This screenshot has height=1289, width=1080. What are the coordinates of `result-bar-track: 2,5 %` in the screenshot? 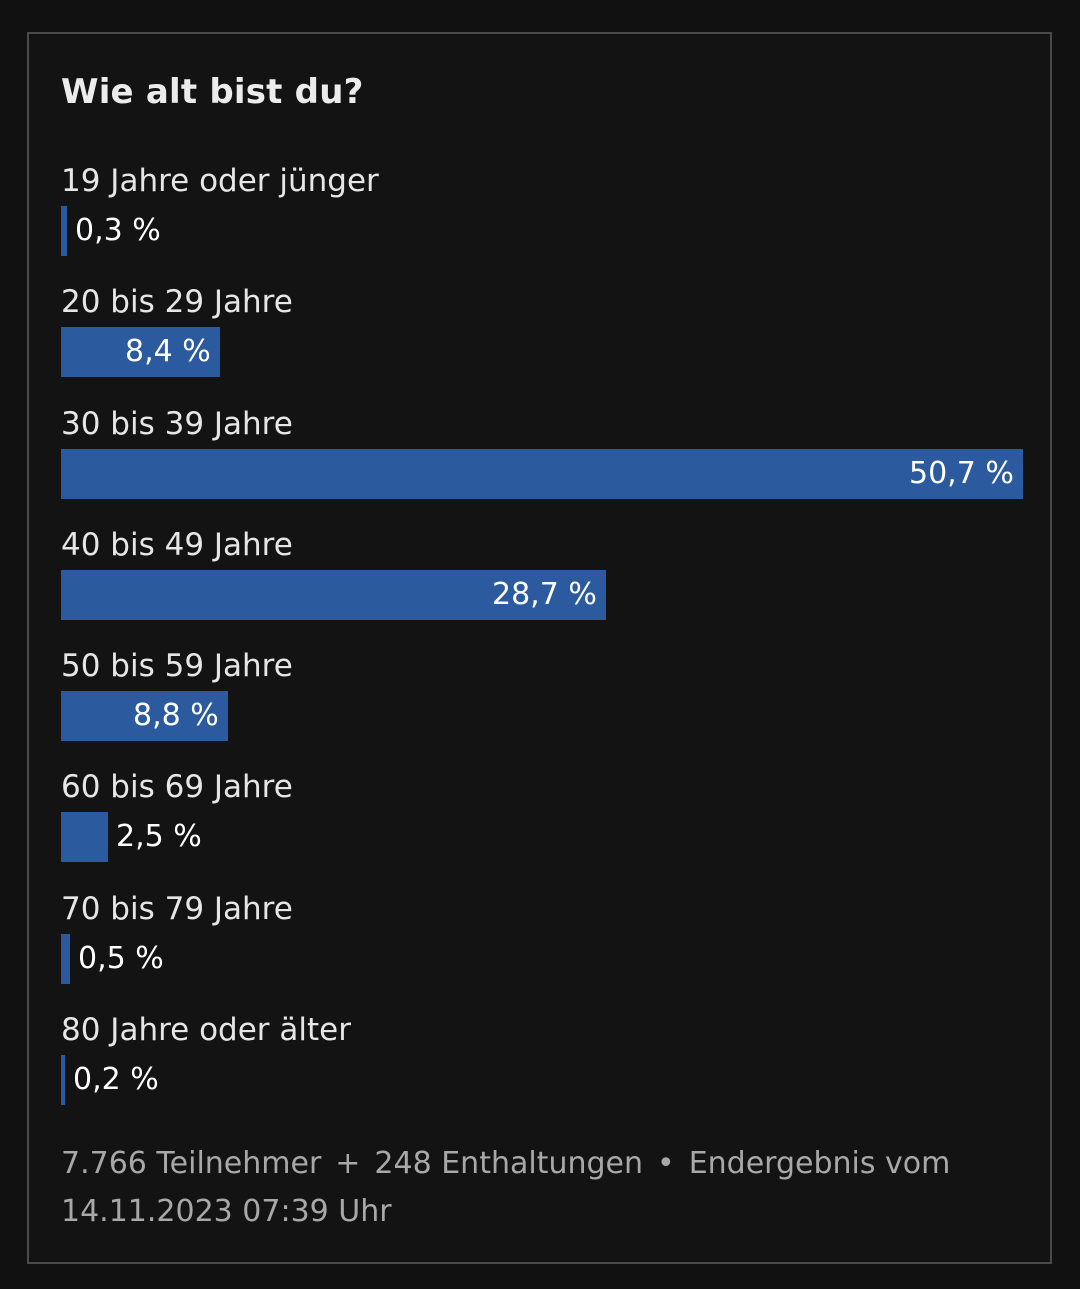 It's located at (542, 837).